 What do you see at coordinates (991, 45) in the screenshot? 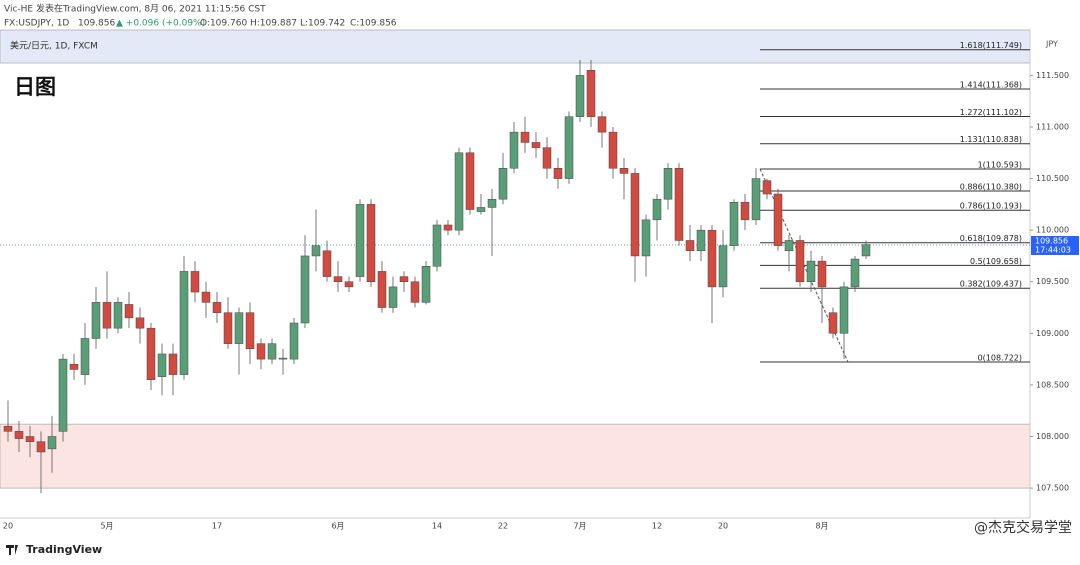
I see `fib-label: 1.618(111.749)` at bounding box center [991, 45].